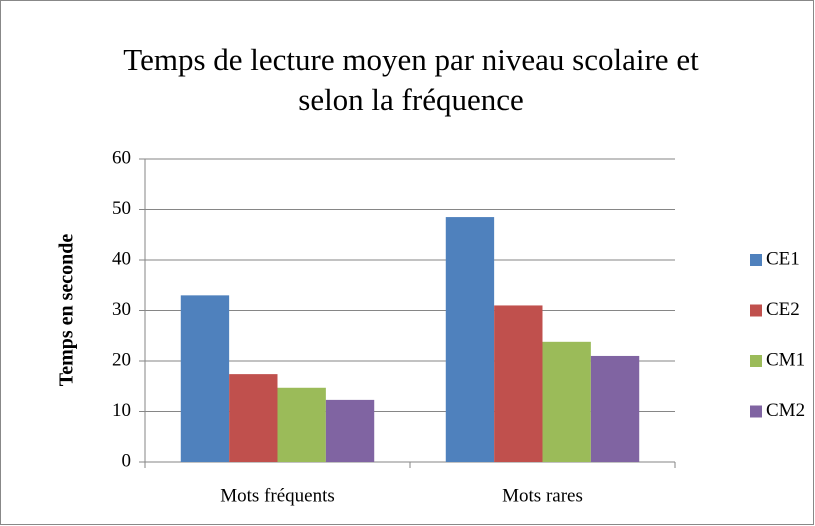  Describe the element at coordinates (785, 359) in the screenshot. I see `legend-label: CM1` at that location.